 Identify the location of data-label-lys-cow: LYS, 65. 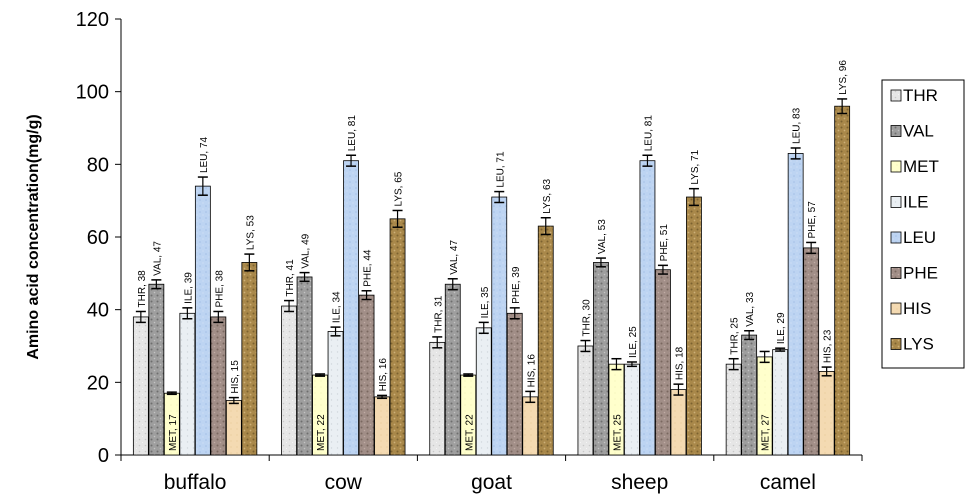
(399, 188).